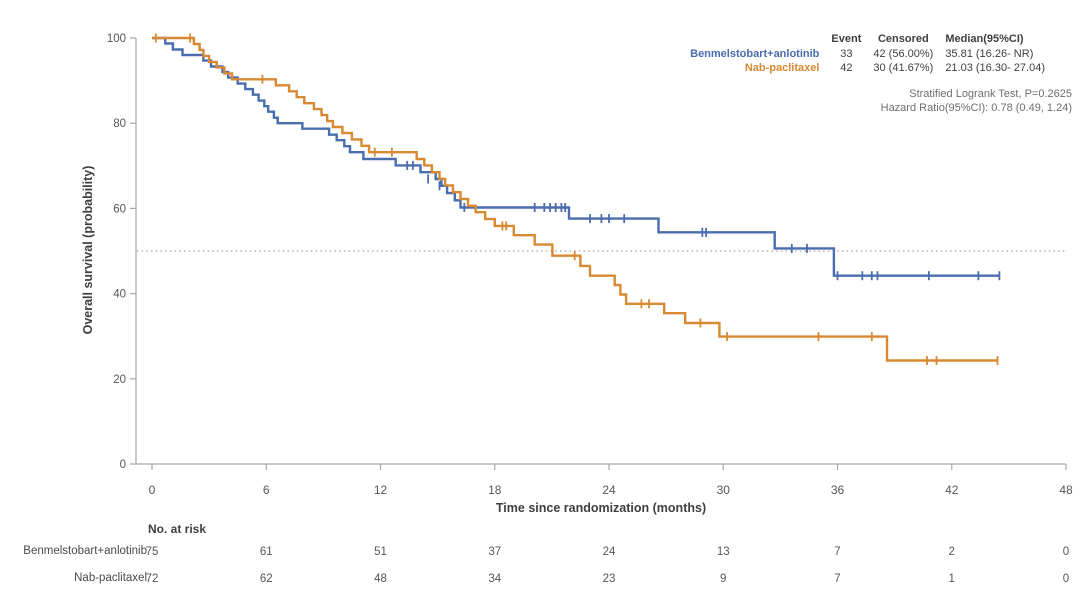 This screenshot has height=593, width=1080. What do you see at coordinates (838, 490) in the screenshot?
I see `x-tick-label: 36` at bounding box center [838, 490].